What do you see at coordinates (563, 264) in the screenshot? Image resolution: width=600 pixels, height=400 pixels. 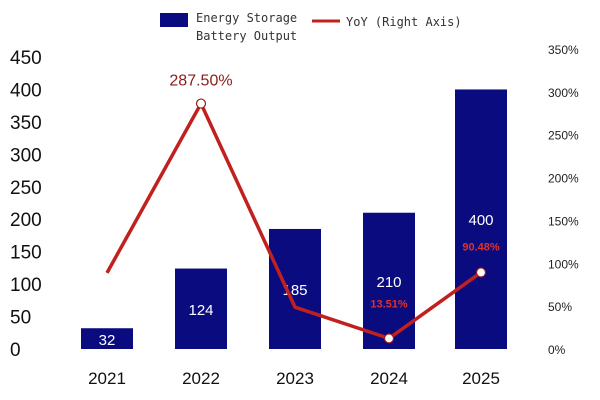 I see `right-tick-label: 100%` at bounding box center [563, 264].